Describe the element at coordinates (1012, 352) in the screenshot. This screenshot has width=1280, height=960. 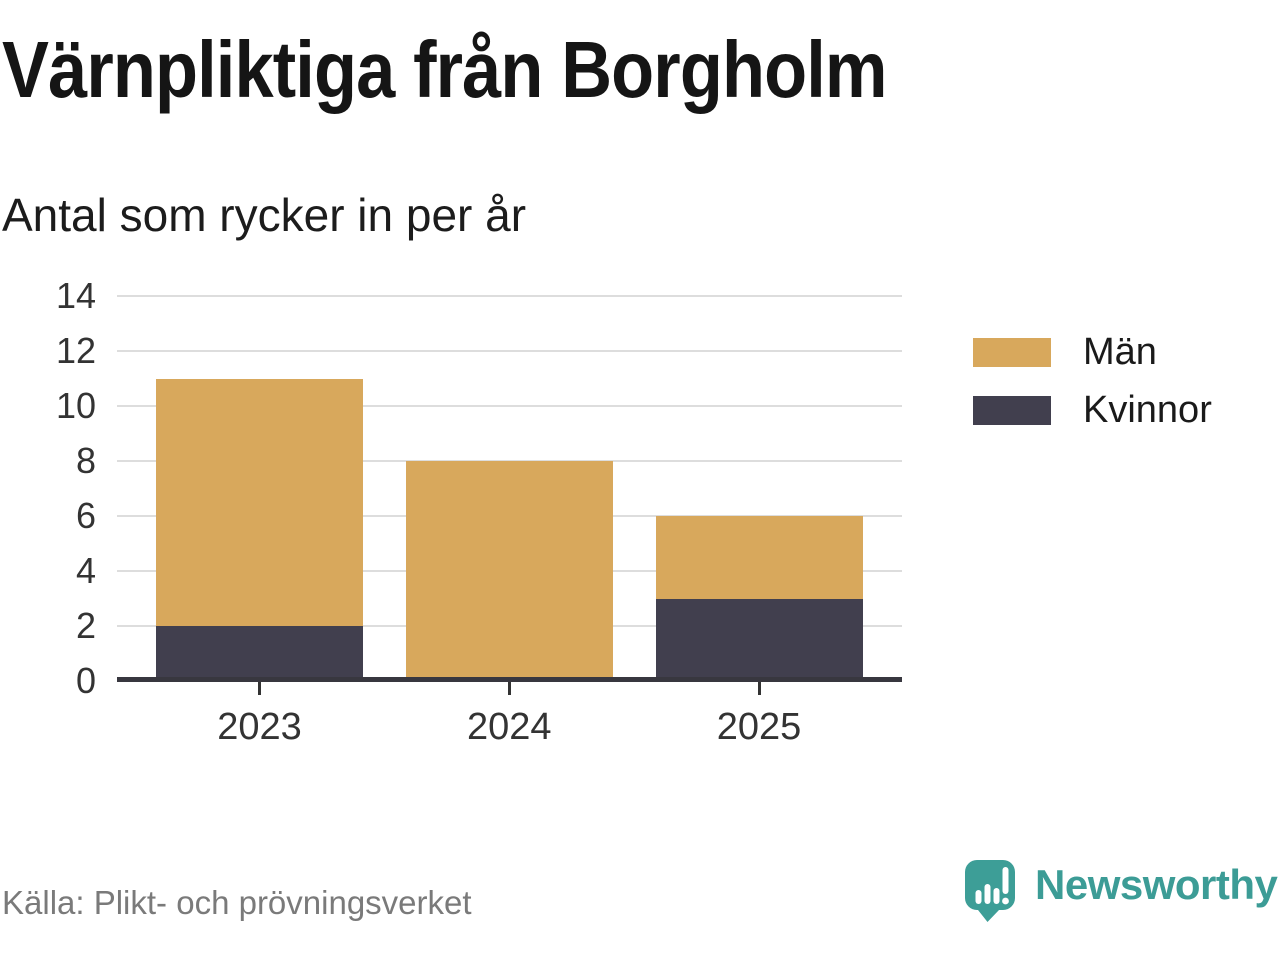
I see `legend-swatch-män` at that location.